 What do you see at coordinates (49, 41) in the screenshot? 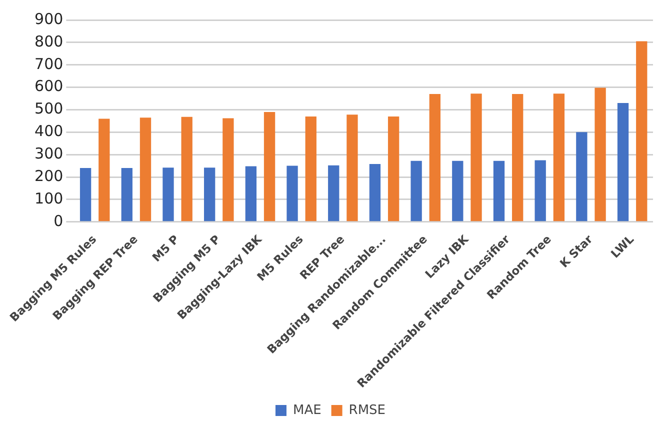
I see `y-tick-label: 800` at bounding box center [49, 41].